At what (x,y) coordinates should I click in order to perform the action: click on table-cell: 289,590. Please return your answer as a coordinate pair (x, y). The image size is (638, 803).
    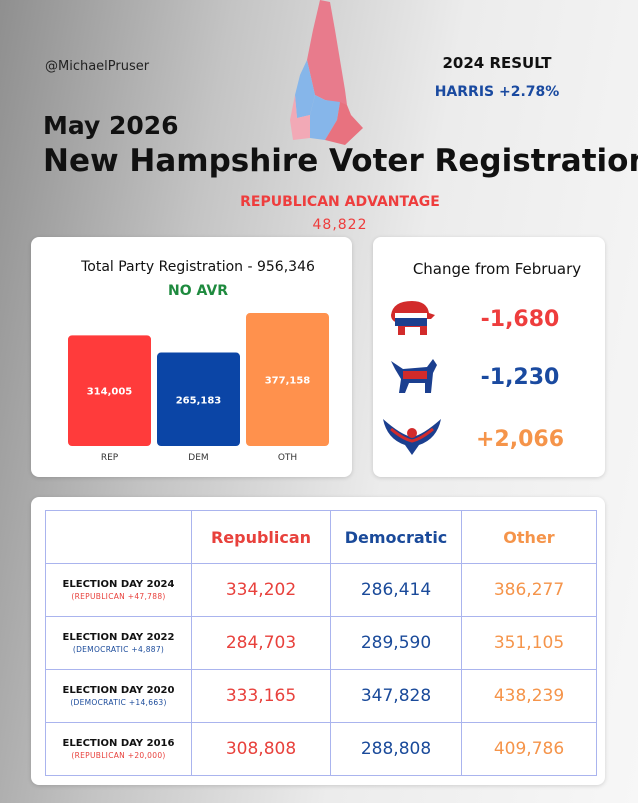
    Looking at the image, I should click on (396, 643).